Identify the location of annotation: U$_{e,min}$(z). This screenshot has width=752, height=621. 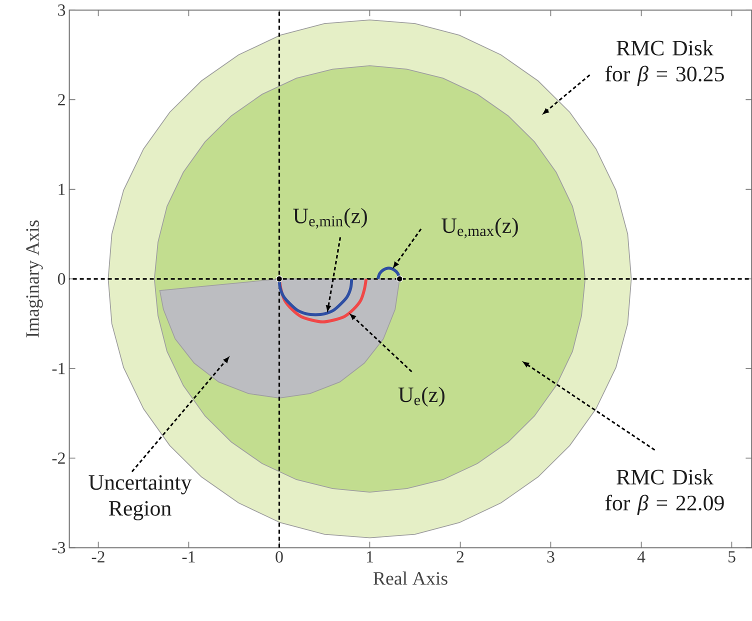
(330, 218).